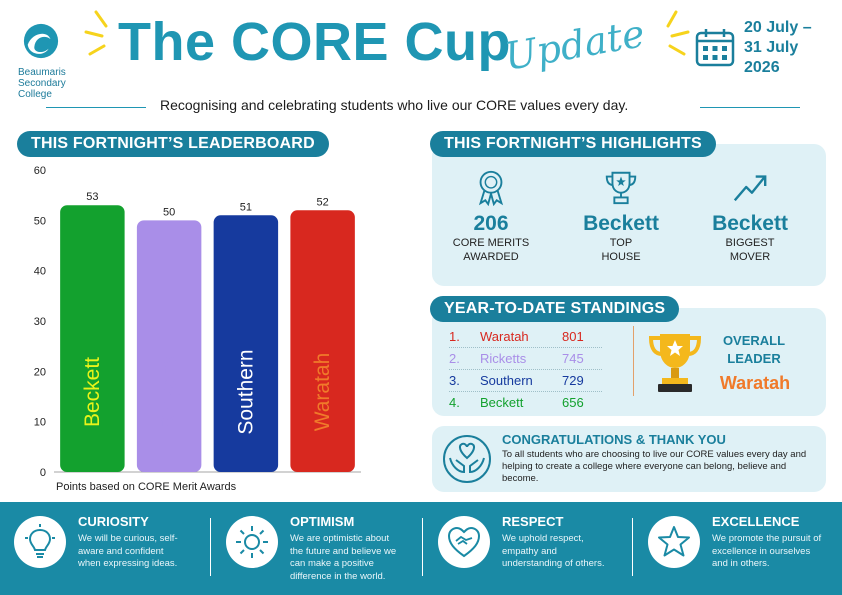 The width and height of the screenshot is (842, 595). What do you see at coordinates (92, 197) in the screenshot?
I see `bar-value-label: 53` at bounding box center [92, 197].